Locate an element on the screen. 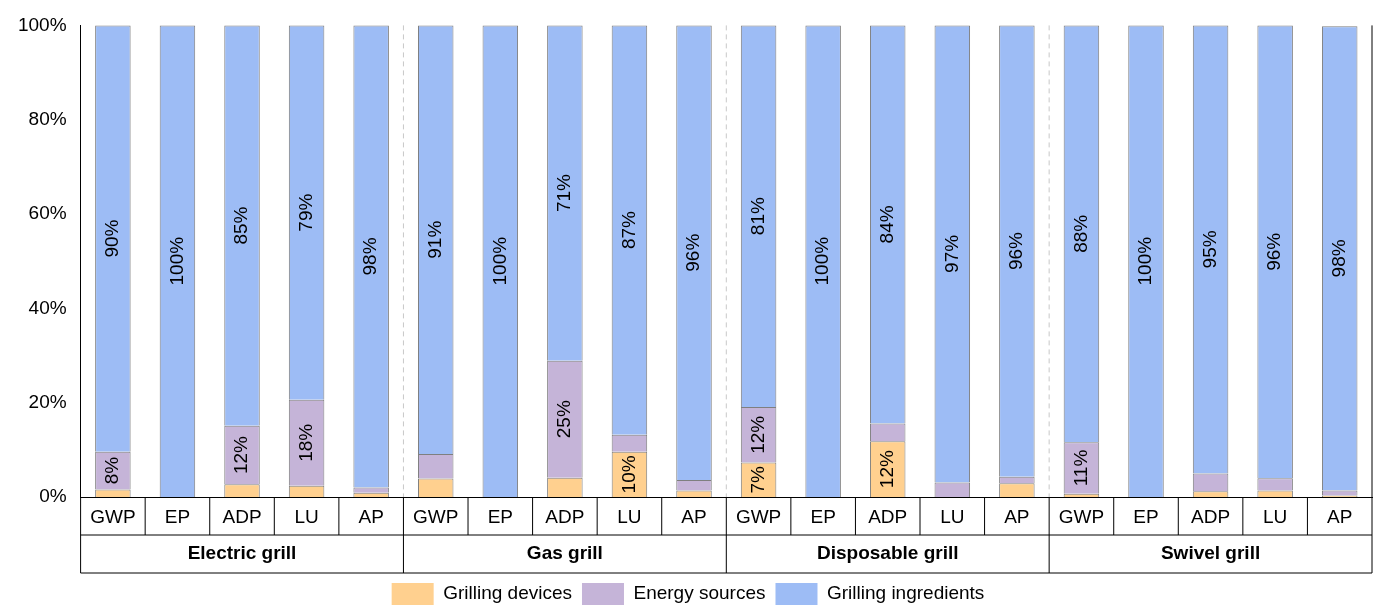 The width and height of the screenshot is (1380, 615). data-label: 25% is located at coordinates (564, 419).